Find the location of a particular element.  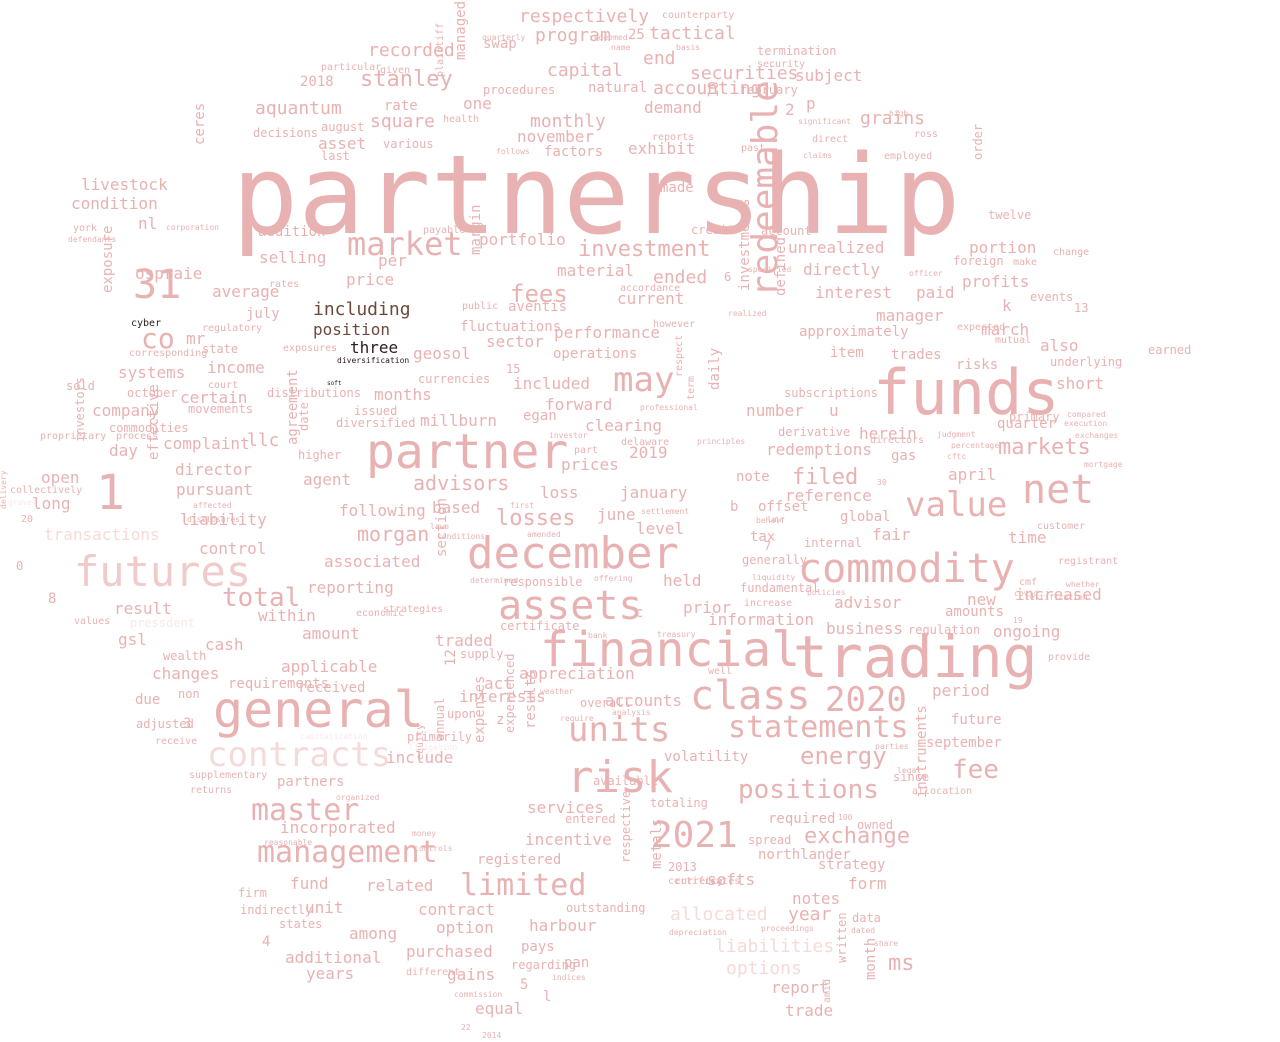

word-execution: execution is located at coordinates (1086, 423).